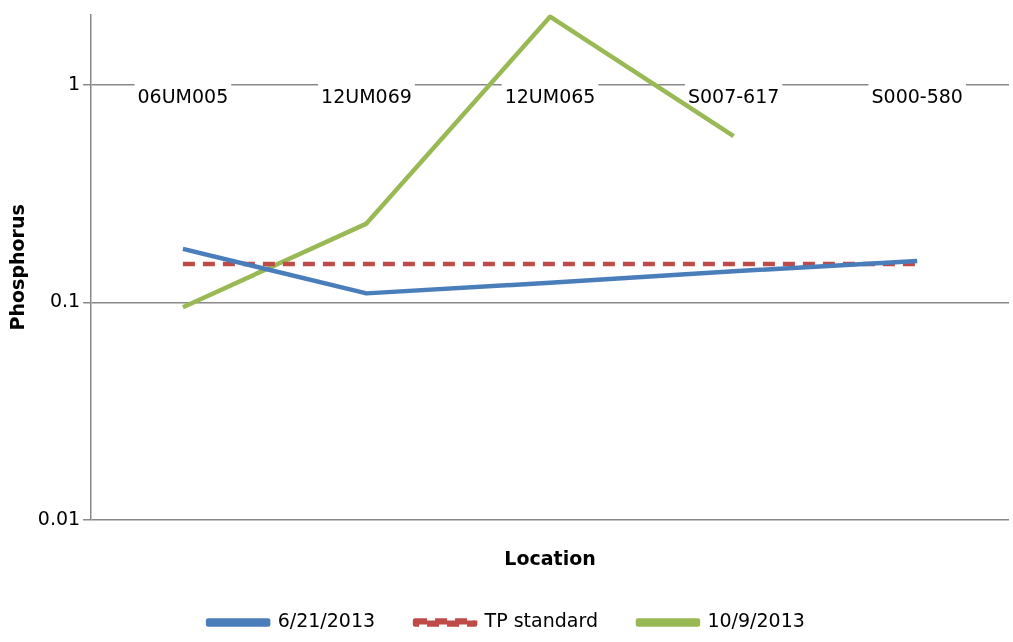 Image resolution: width=1013 pixels, height=642 pixels. Describe the element at coordinates (183, 95) in the screenshot. I see `x-tick-label: 06UM005` at that location.